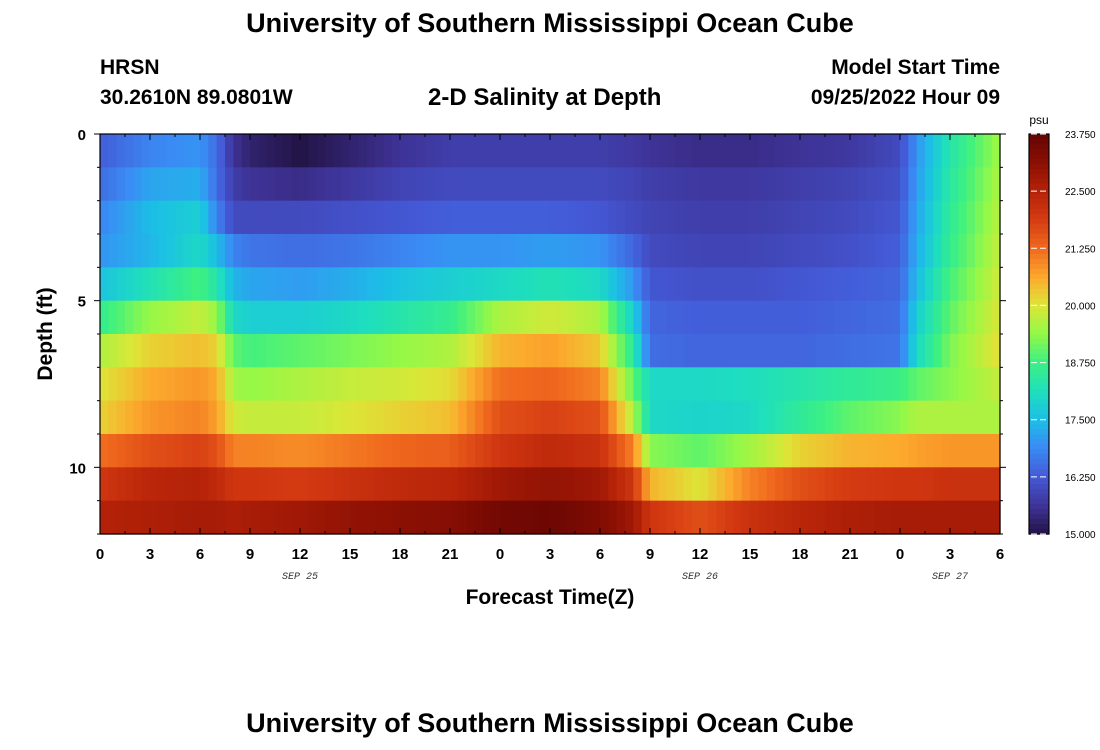 This screenshot has width=1100, height=750. Describe the element at coordinates (550, 597) in the screenshot. I see `x-axis-label: Forecast Time(Z)` at that location.